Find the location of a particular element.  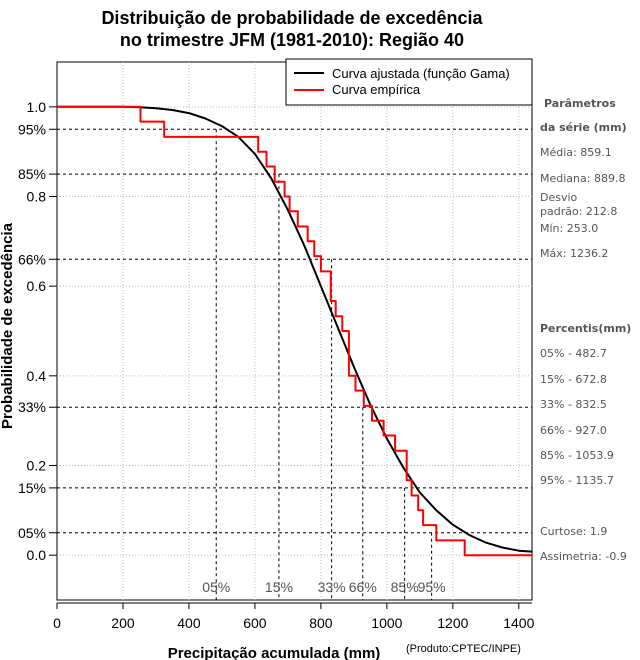

credit-text: (Produto:CPTEC/INPE) is located at coordinates (463, 649).